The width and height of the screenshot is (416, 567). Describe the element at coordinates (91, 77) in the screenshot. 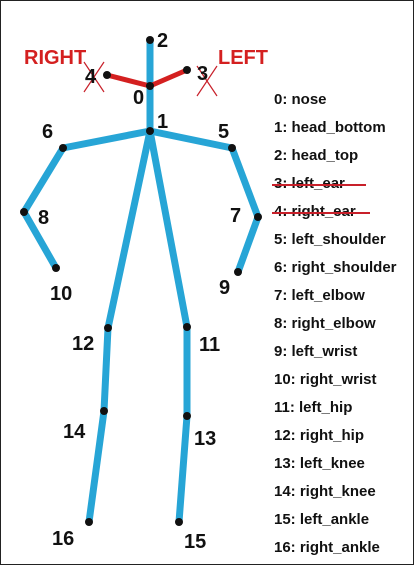

I see `keypoint-label-4: 4` at that location.